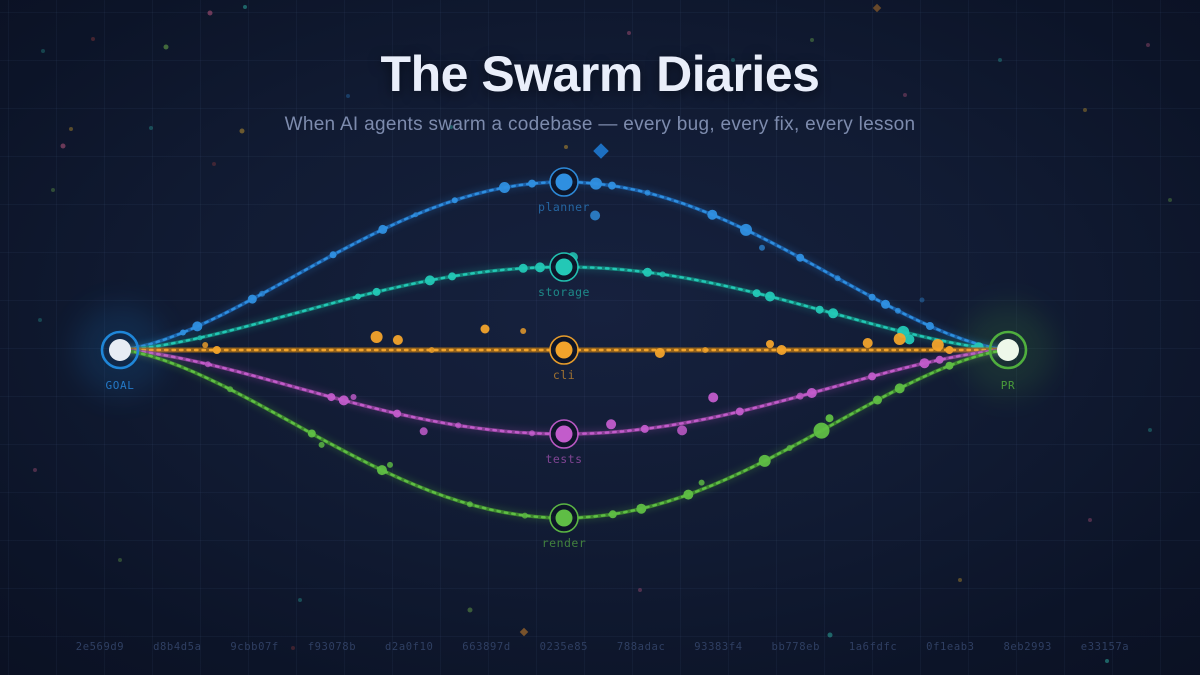  What do you see at coordinates (1027, 647) in the screenshot?
I see `commit-hash: 8eb2993` at bounding box center [1027, 647].